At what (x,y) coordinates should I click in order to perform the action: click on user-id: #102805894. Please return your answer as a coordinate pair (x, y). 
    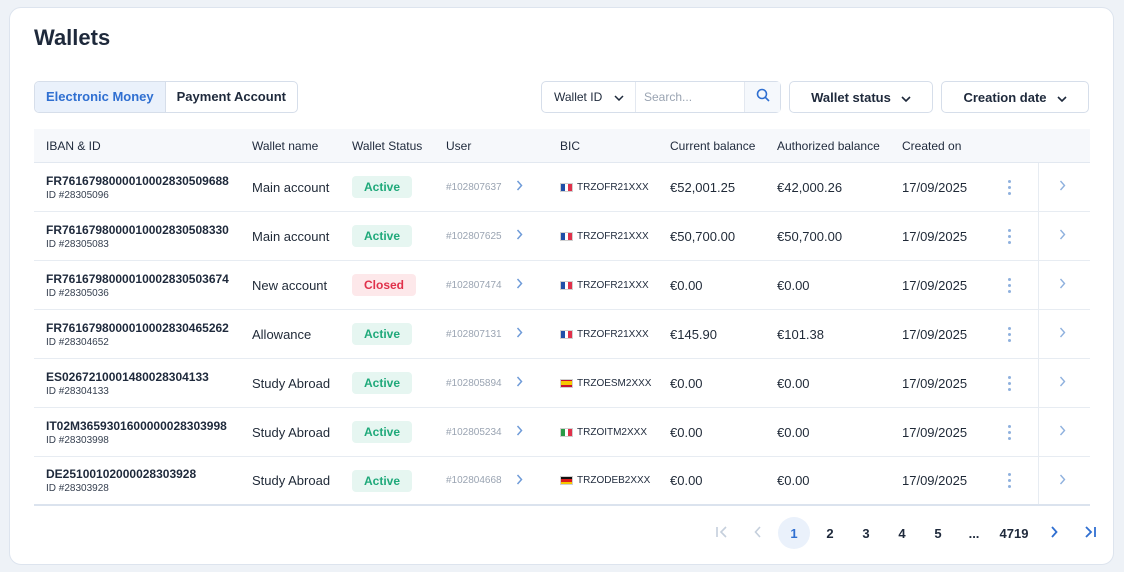
    Looking at the image, I should click on (474, 383).